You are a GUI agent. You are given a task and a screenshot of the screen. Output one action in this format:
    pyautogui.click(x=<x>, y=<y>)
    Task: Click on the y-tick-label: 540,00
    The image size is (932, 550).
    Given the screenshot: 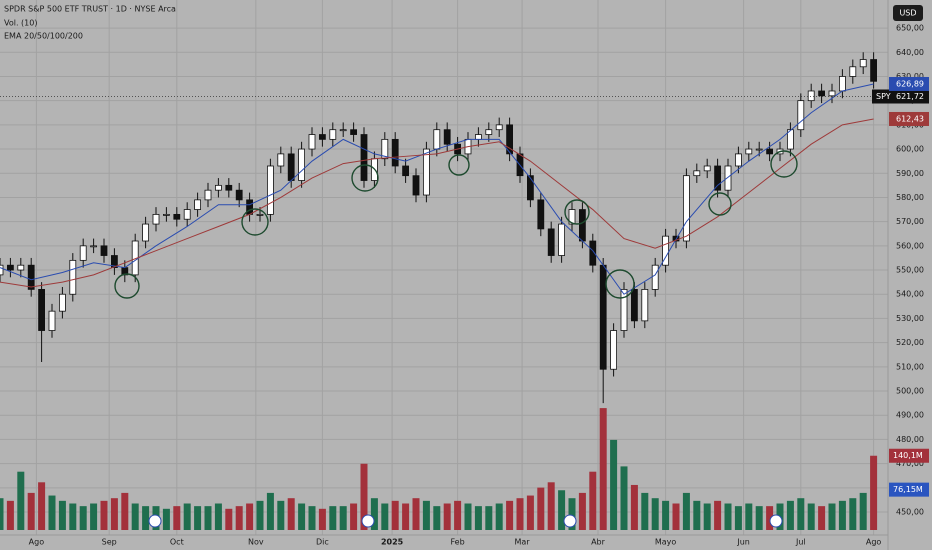 What is the action you would take?
    pyautogui.click(x=910, y=294)
    